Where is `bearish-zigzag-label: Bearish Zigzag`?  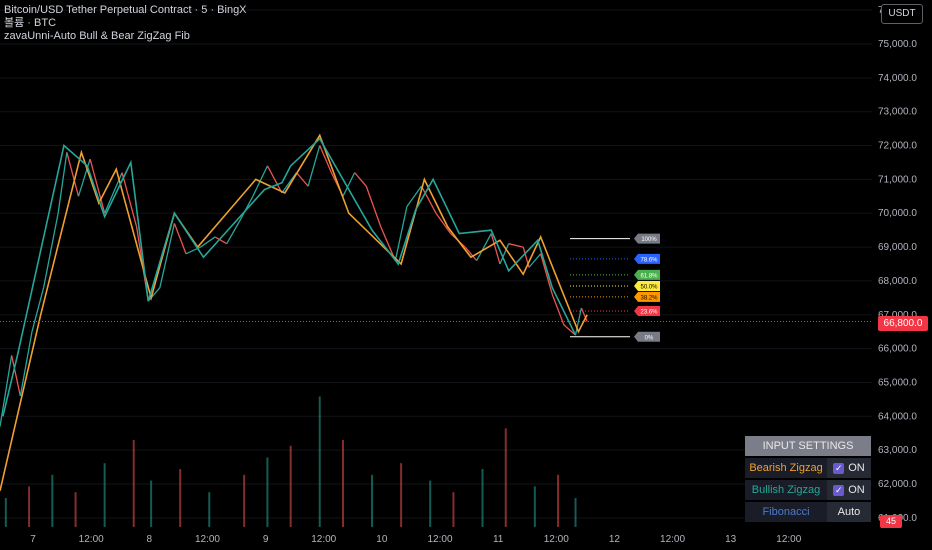 bearish-zigzag-label: Bearish Zigzag is located at coordinates (786, 468).